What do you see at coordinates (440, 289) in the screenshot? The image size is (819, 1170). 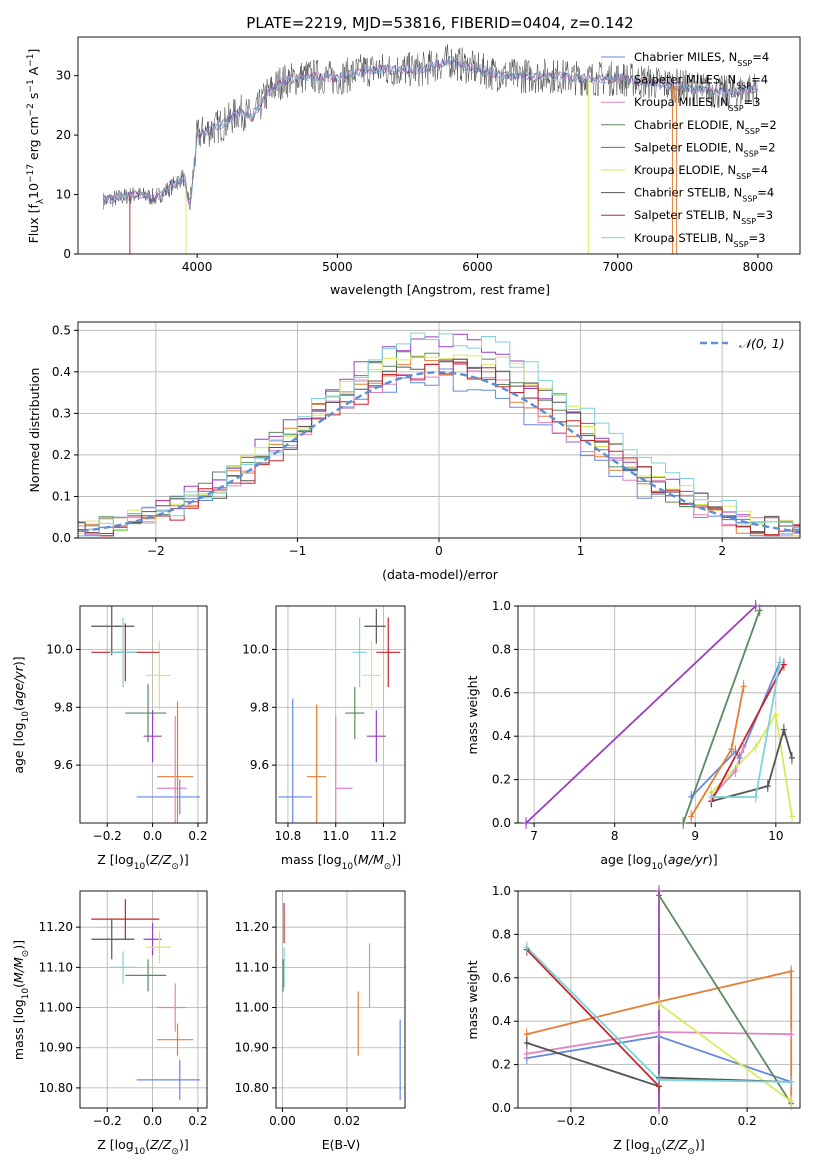 I see `label-part: wavelength [Angstrom, rest frame]` at bounding box center [440, 289].